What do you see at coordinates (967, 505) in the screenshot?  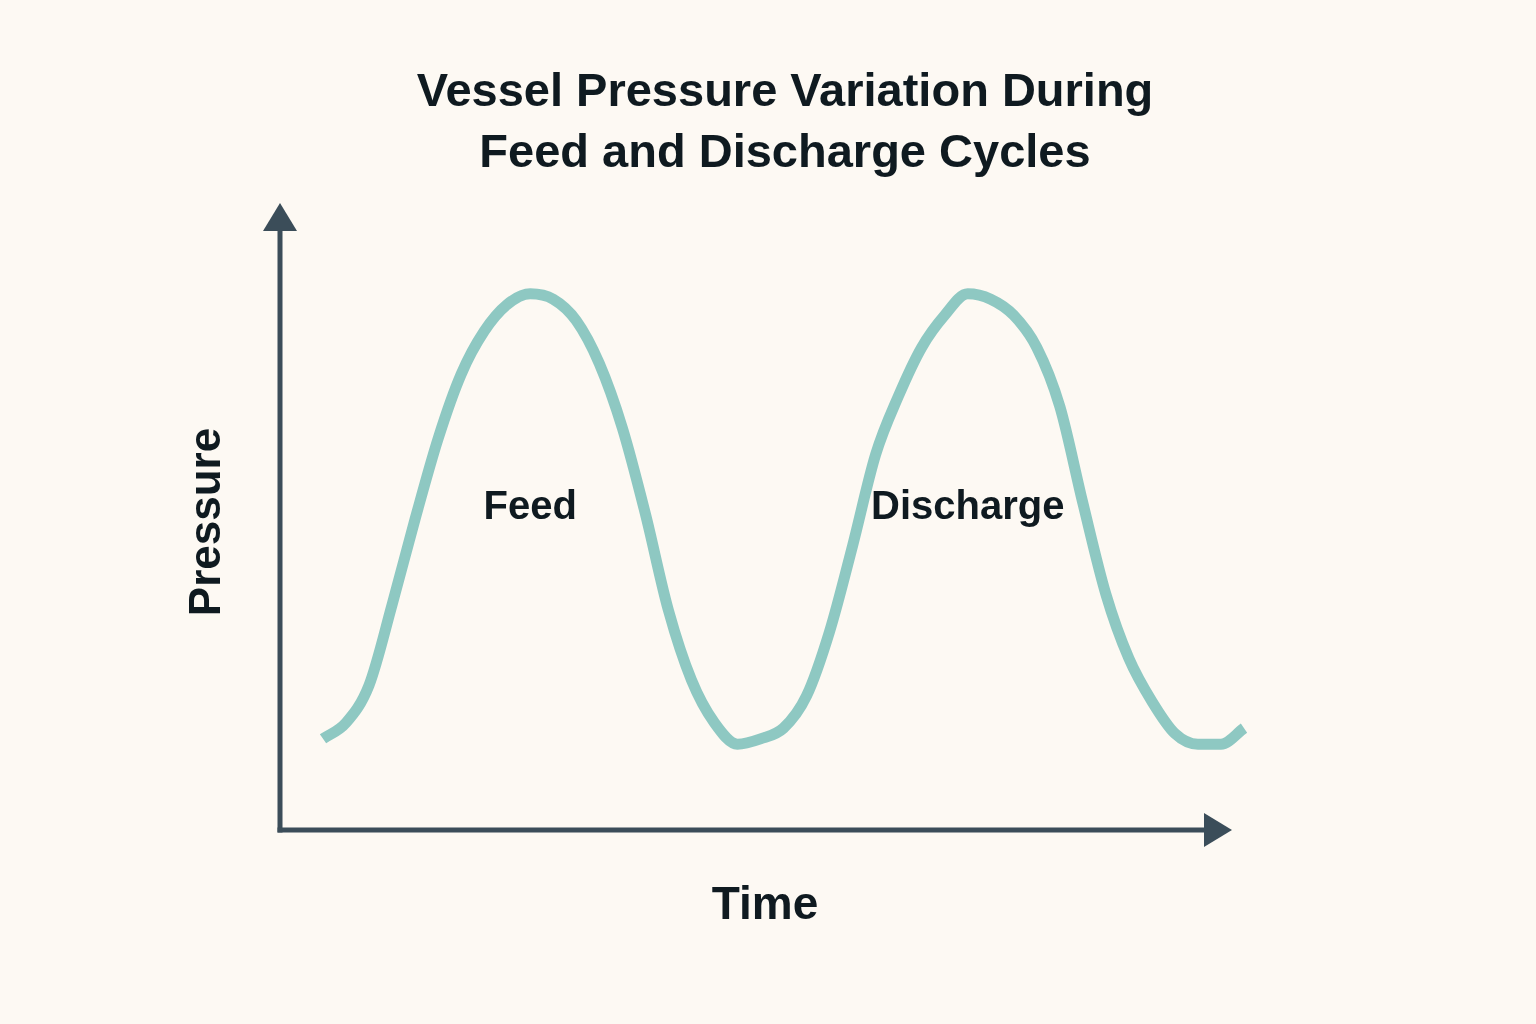 I see `annotation: Discharge` at bounding box center [967, 505].